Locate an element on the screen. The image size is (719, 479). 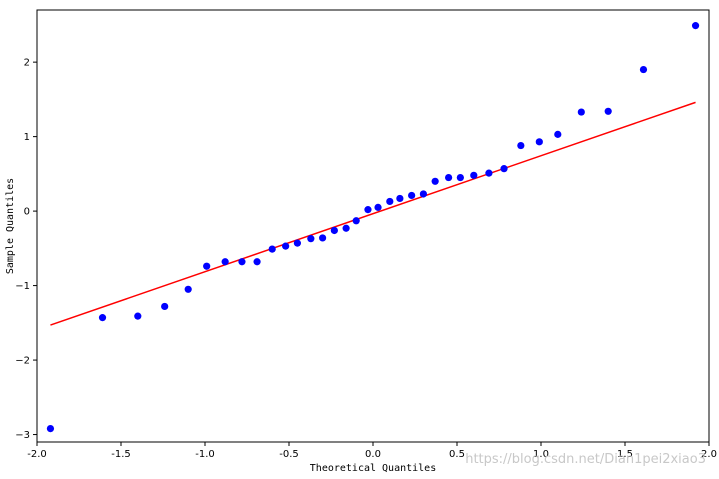
x-axis-label: Theoretical Quantiles is located at coordinates (373, 468).